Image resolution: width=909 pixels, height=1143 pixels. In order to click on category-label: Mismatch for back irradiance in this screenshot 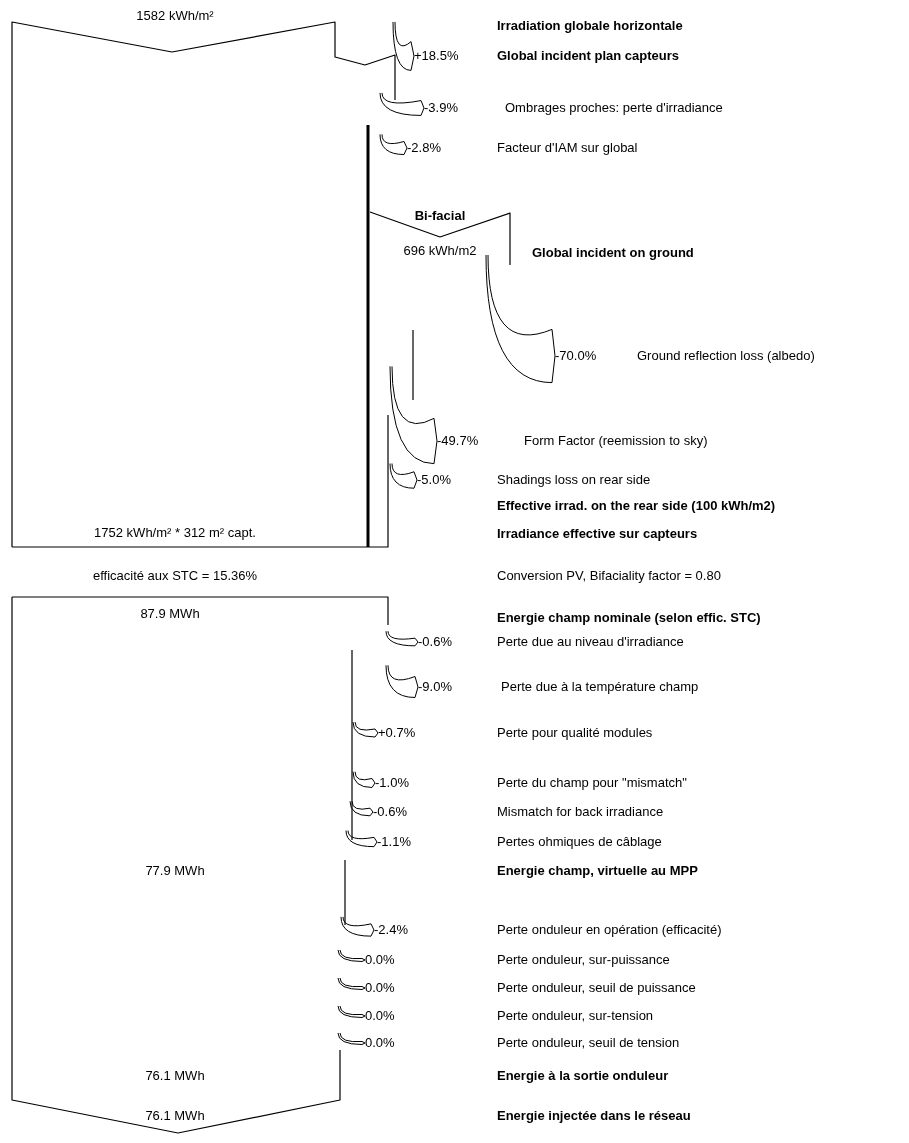, I will do `click(580, 811)`.